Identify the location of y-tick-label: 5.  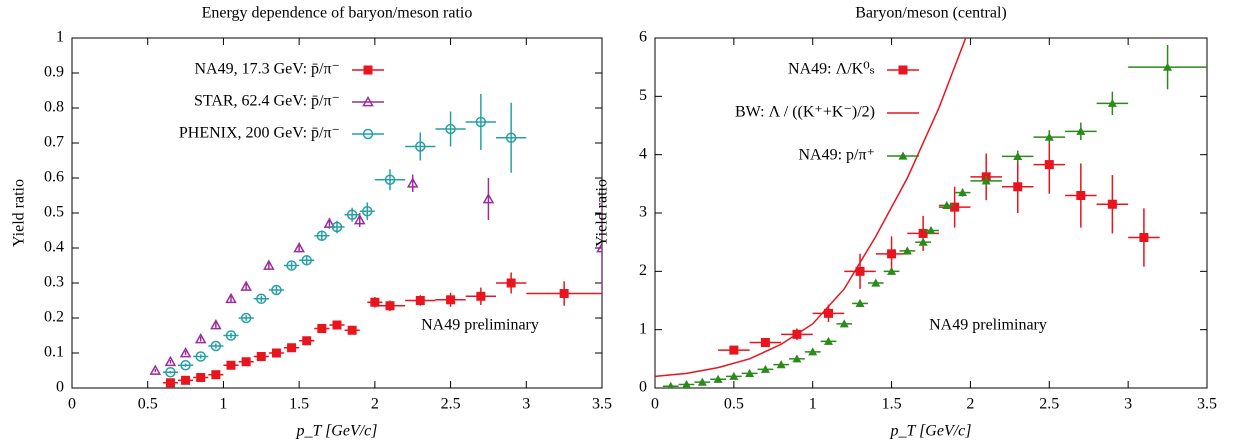
(643, 95).